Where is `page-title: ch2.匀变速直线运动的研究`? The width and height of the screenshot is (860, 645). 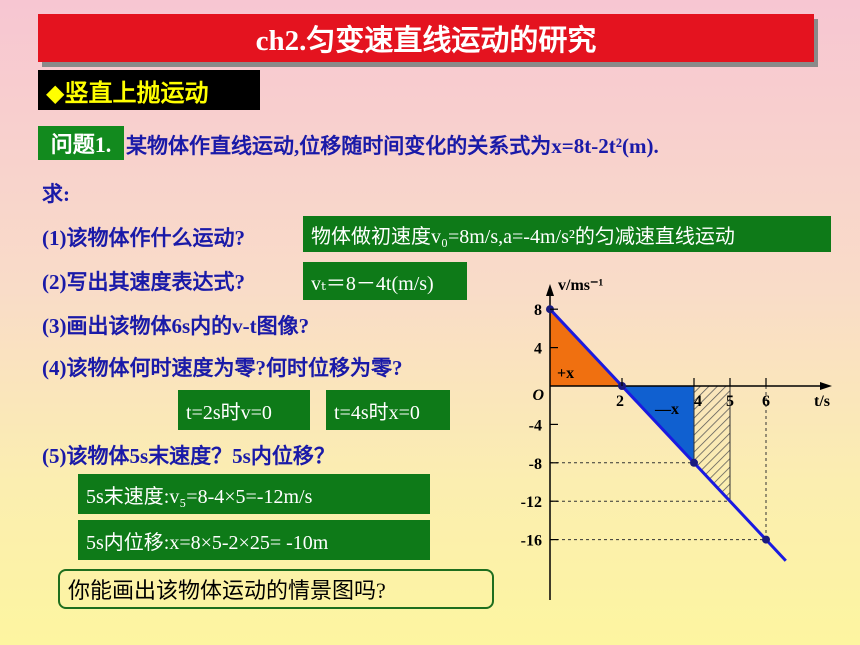
page-title: ch2.匀变速直线运动的研究 is located at coordinates (426, 38).